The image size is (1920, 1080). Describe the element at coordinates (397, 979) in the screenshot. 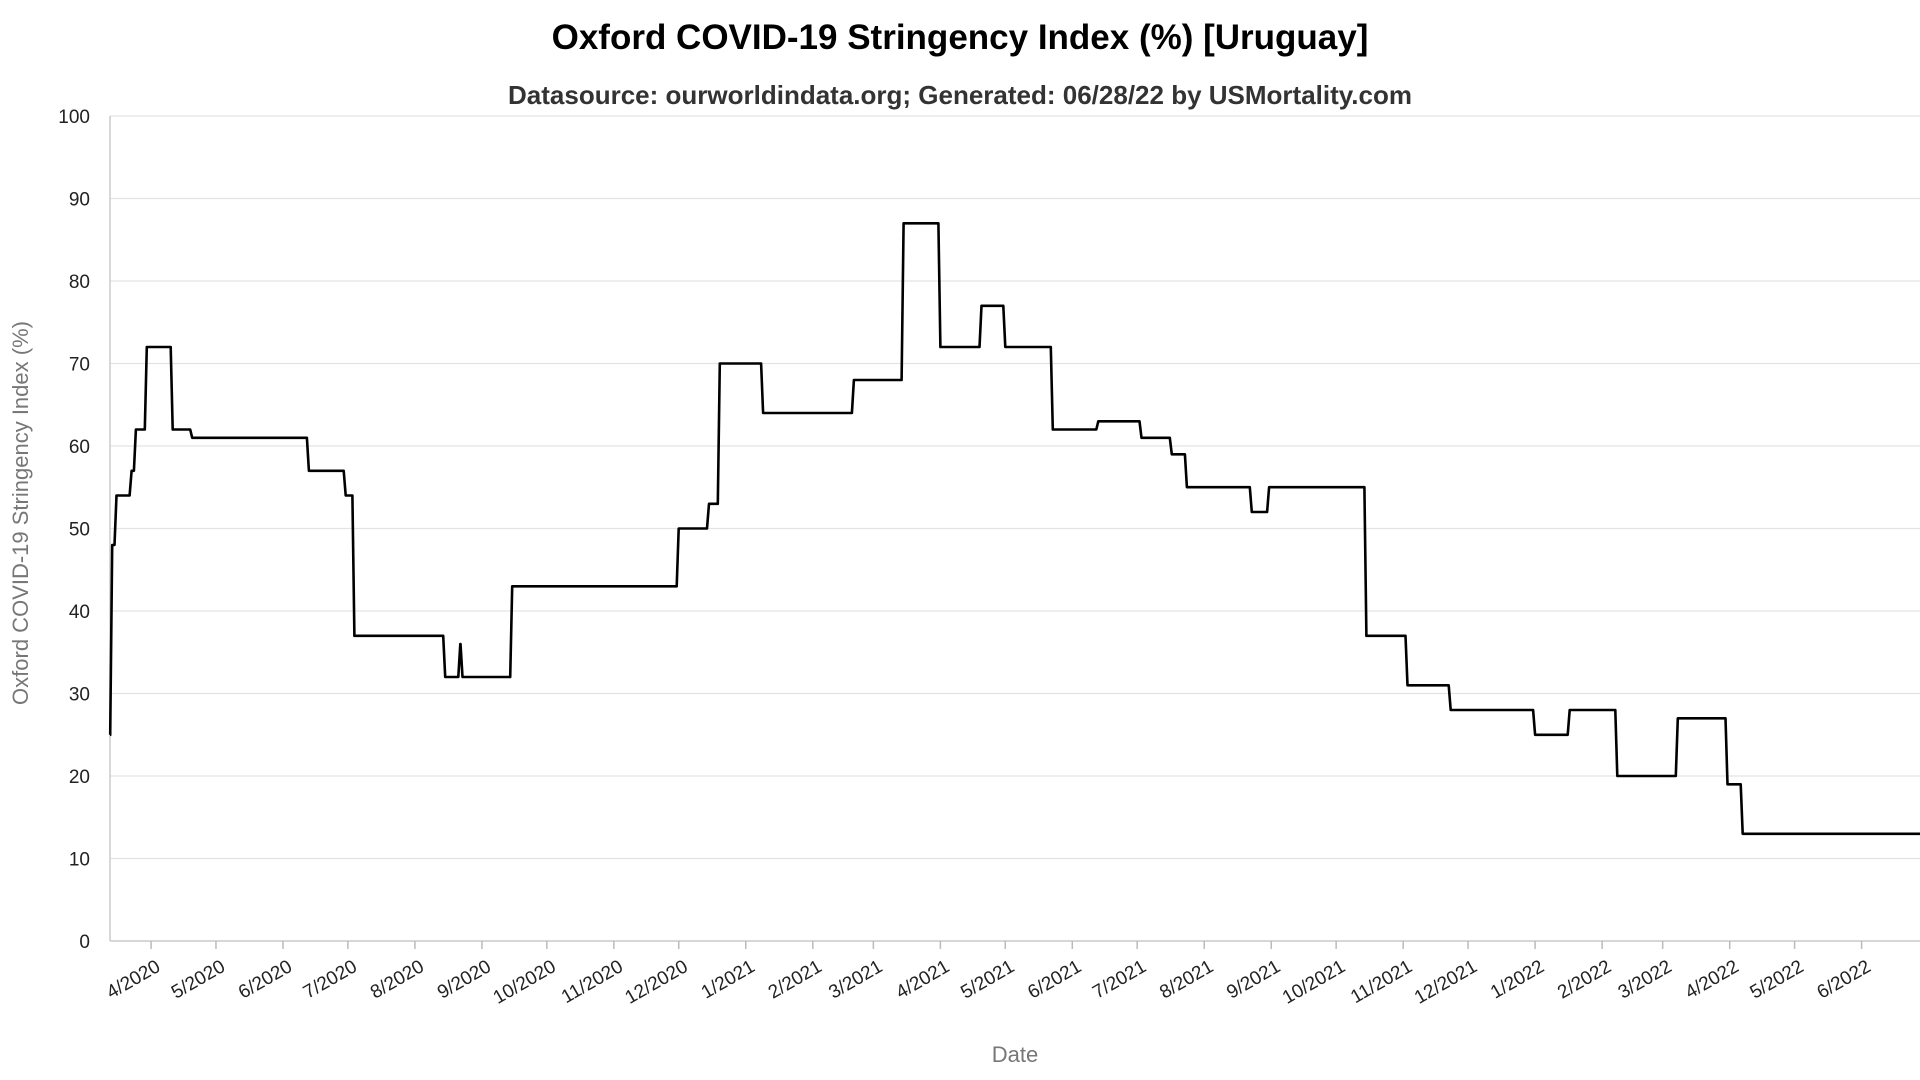

I see `x-tick-label: 8/2020` at that location.